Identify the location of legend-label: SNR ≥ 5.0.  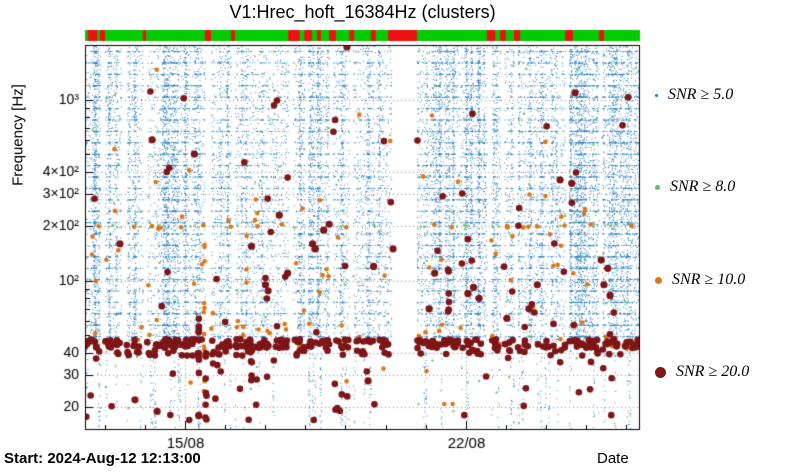
(701, 94).